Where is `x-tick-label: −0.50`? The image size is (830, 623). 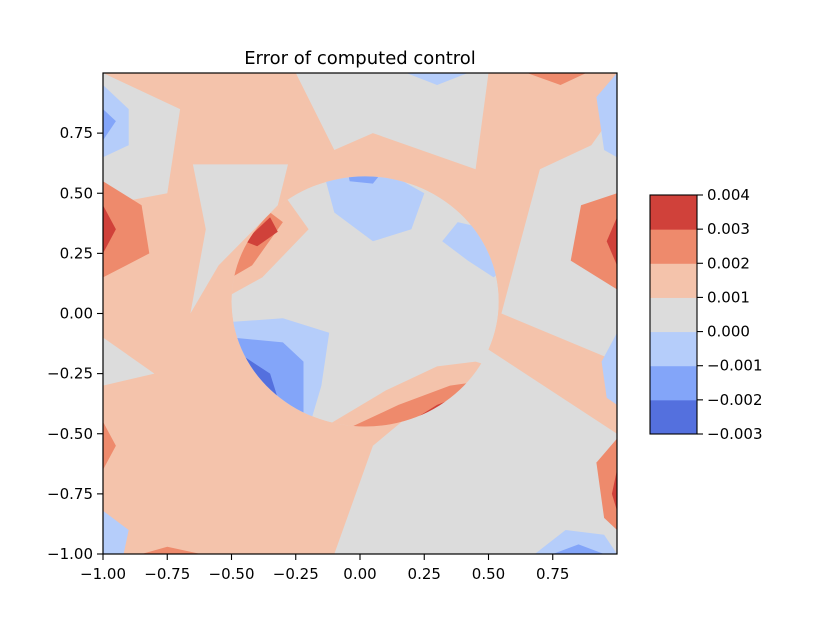 x-tick-label: −0.50 is located at coordinates (232, 574).